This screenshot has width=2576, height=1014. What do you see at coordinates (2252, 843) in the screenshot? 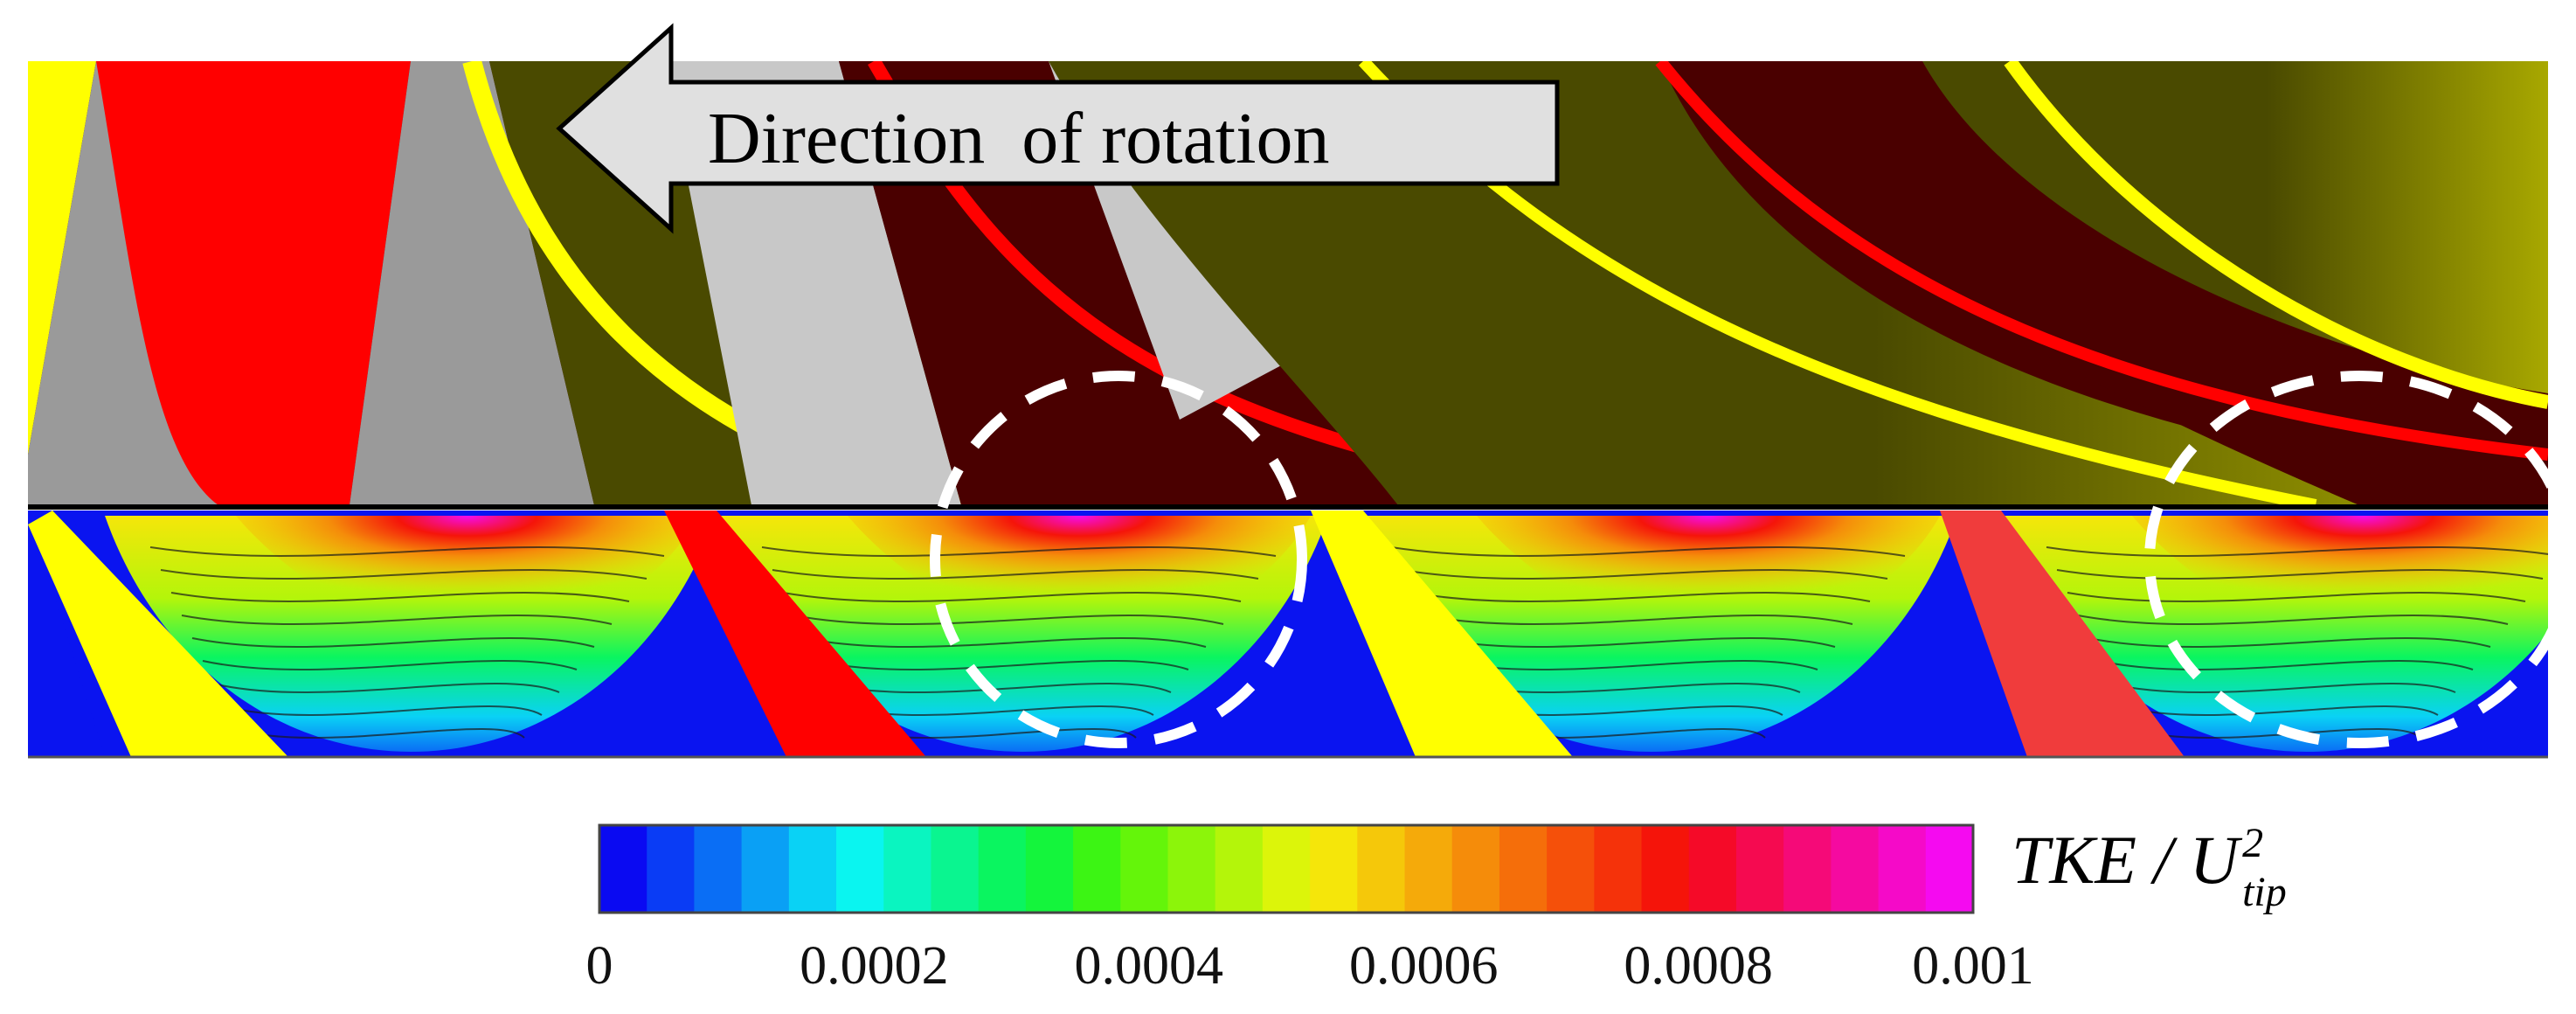
I see `colorbar-label-sup: 2` at bounding box center [2252, 843].